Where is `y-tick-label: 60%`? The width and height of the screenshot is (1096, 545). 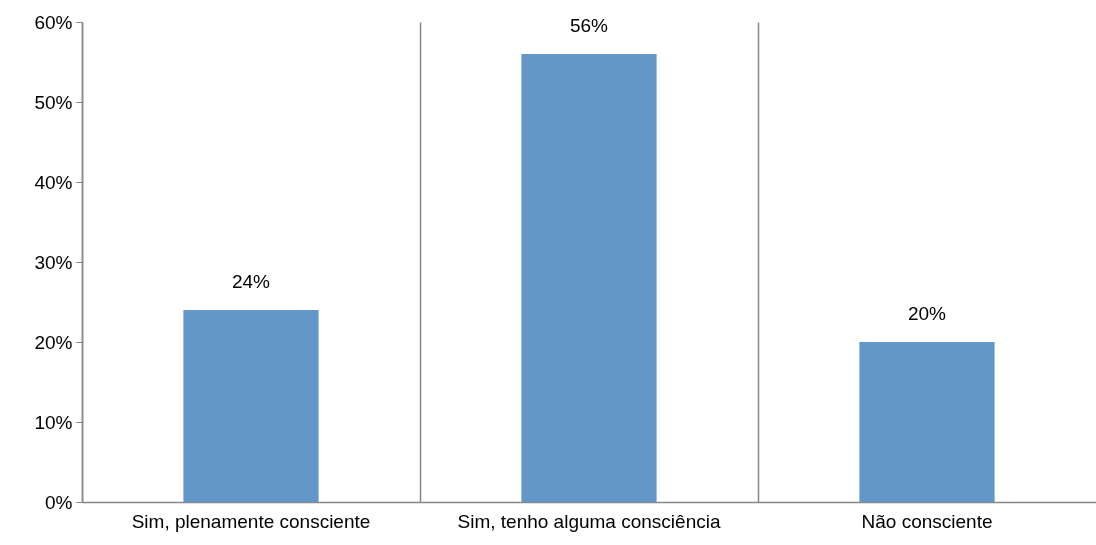 y-tick-label: 60% is located at coordinates (53, 22).